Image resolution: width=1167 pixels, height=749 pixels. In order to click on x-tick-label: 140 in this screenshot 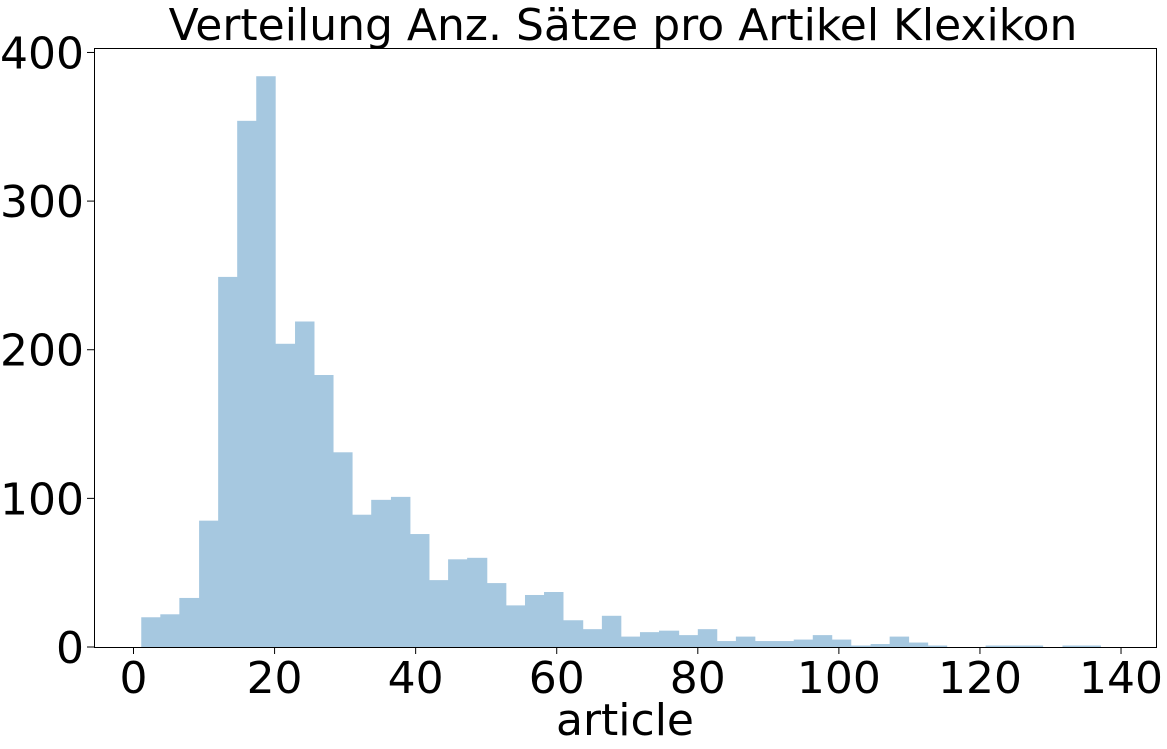, I will do `click(1121, 678)`.